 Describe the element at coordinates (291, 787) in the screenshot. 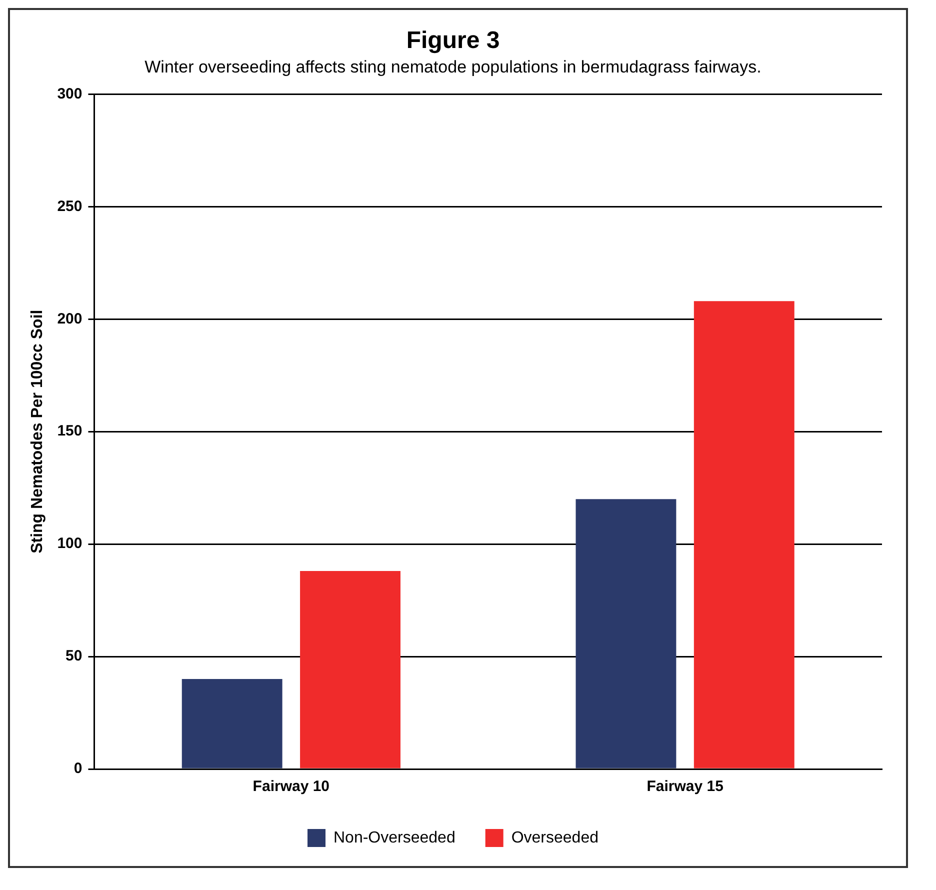

I see `x-tick-label: Fairway 10` at that location.